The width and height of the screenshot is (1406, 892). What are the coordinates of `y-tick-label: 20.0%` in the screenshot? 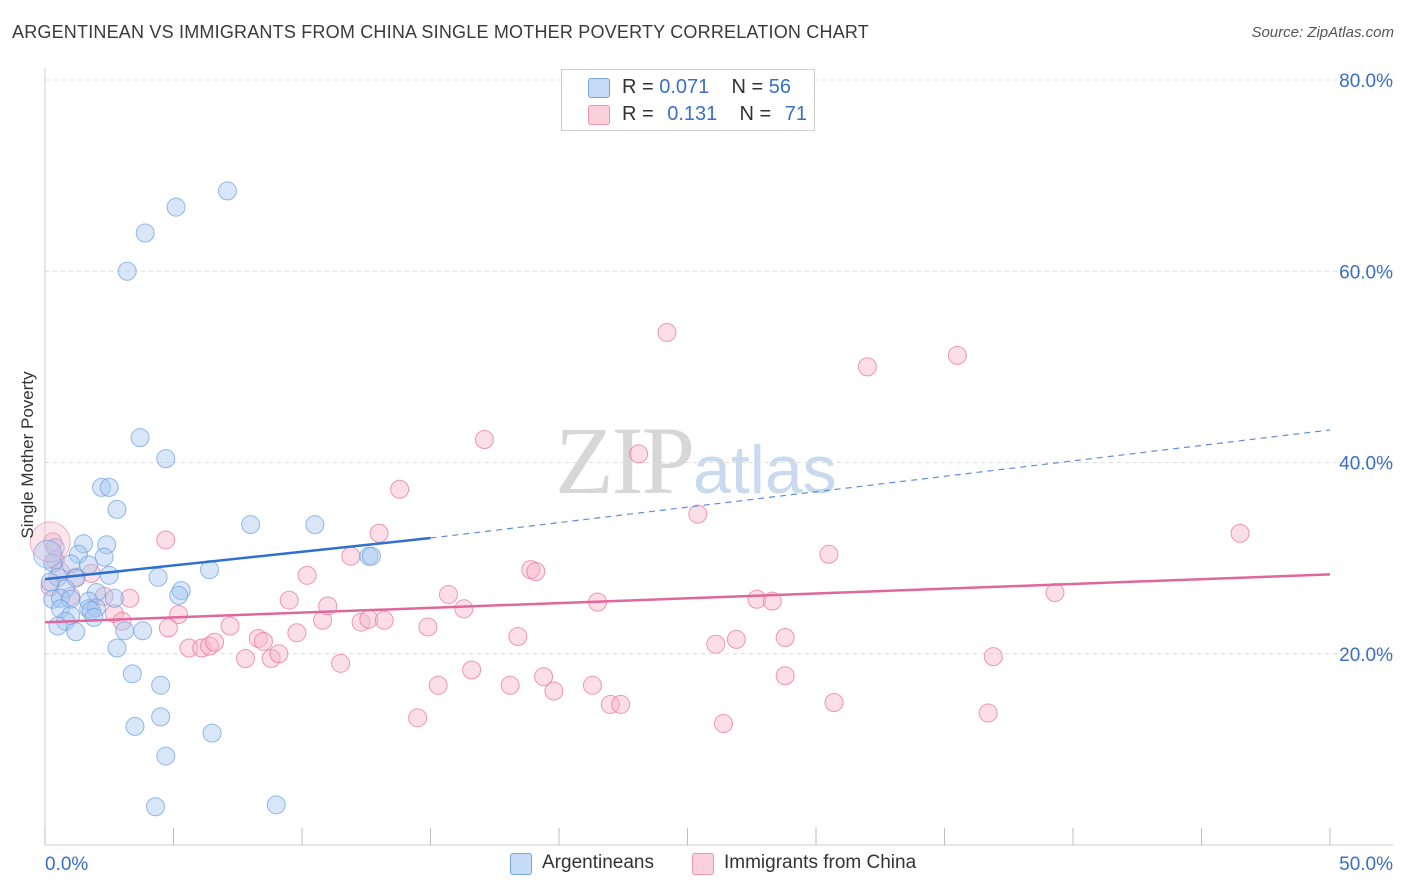 It's located at (1366, 655).